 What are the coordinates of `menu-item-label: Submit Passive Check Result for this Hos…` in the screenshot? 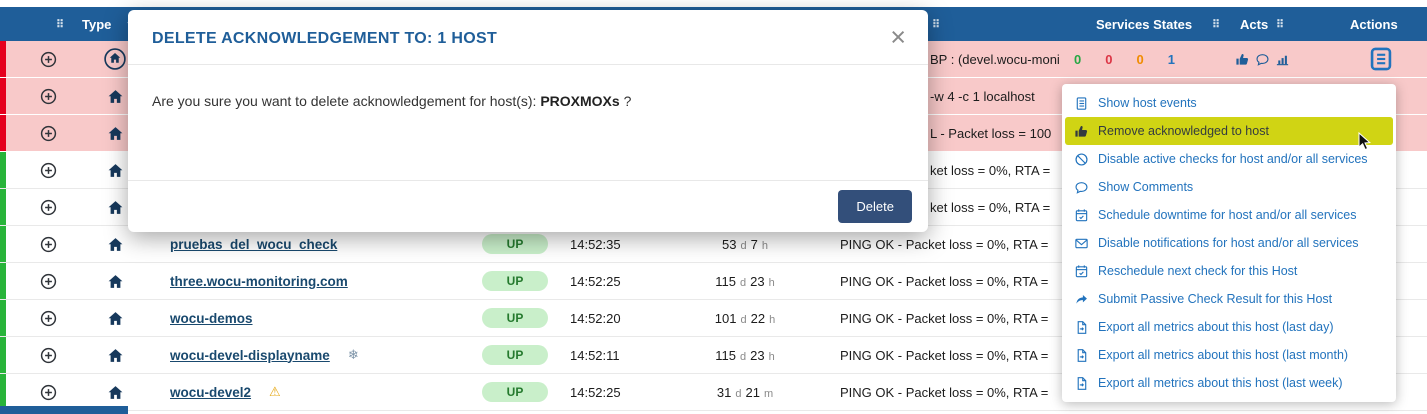 It's located at (1215, 299).